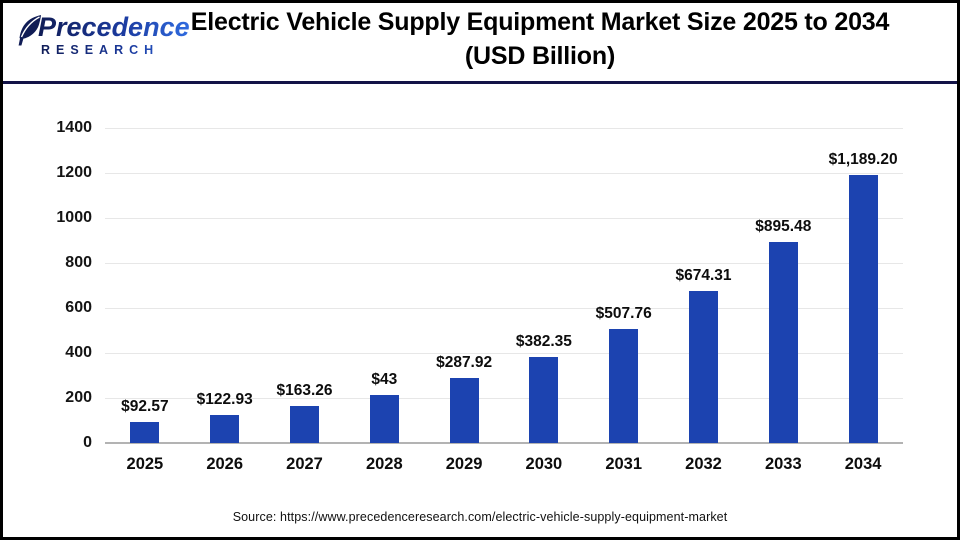 The image size is (960, 540). Describe the element at coordinates (480, 82) in the screenshot. I see `header-divider` at that location.